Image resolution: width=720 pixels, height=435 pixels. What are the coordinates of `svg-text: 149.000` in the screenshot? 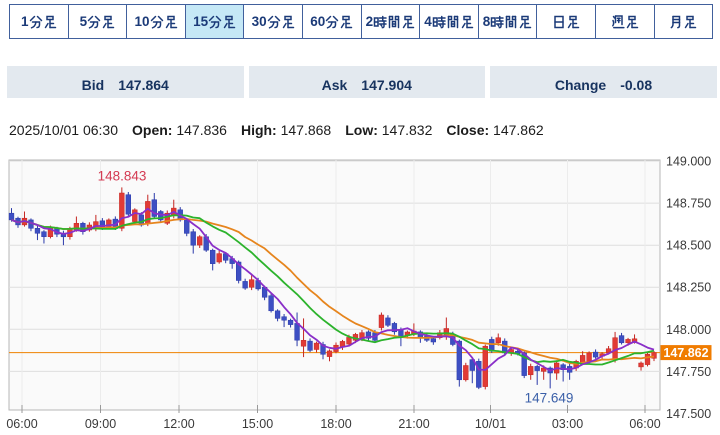 It's located at (688, 162).